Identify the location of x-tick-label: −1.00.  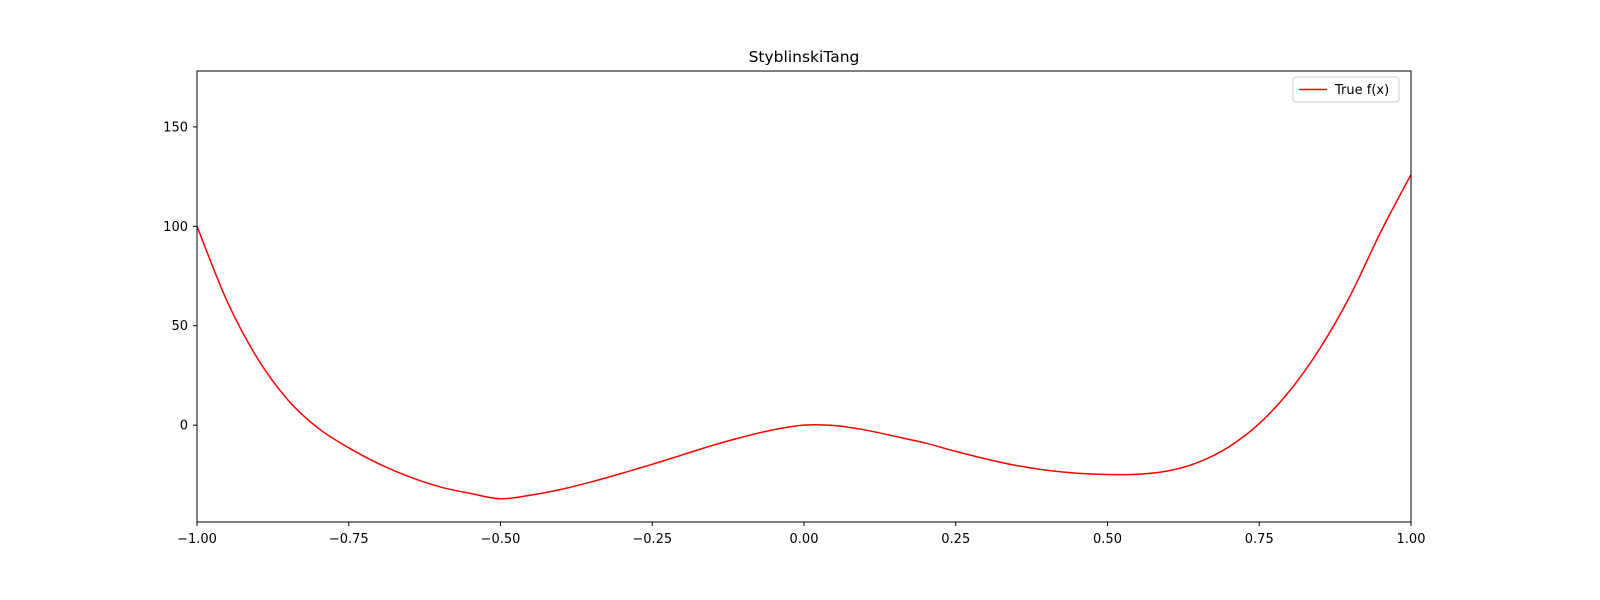
(197, 539).